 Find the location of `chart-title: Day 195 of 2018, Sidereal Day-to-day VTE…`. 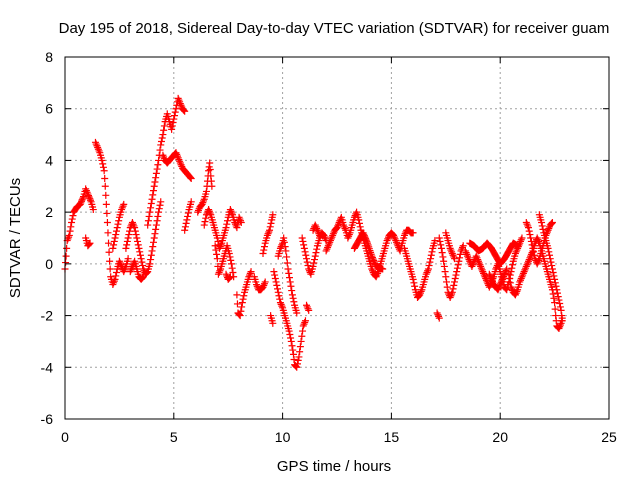

chart-title: Day 195 of 2018, Sidereal Day-to-day VTE… is located at coordinates (334, 28).